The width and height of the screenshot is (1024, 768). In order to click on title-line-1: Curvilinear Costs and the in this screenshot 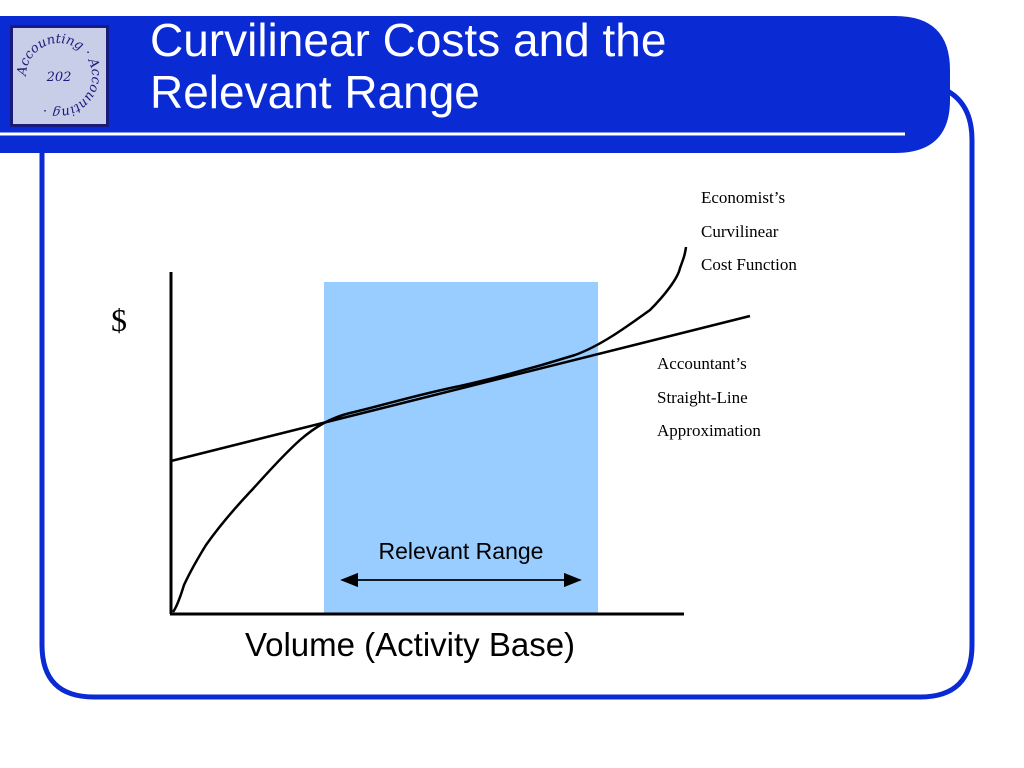, I will do `click(408, 40)`.